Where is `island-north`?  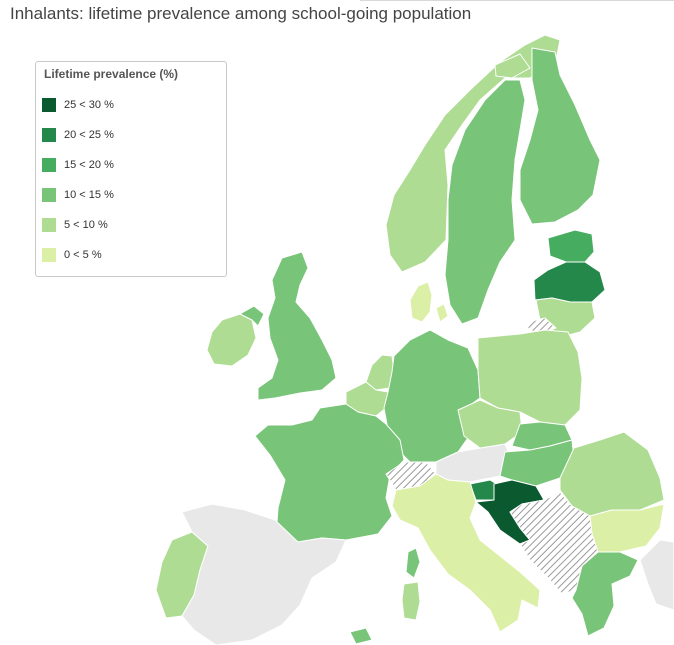
island-north is located at coordinates (512, 66).